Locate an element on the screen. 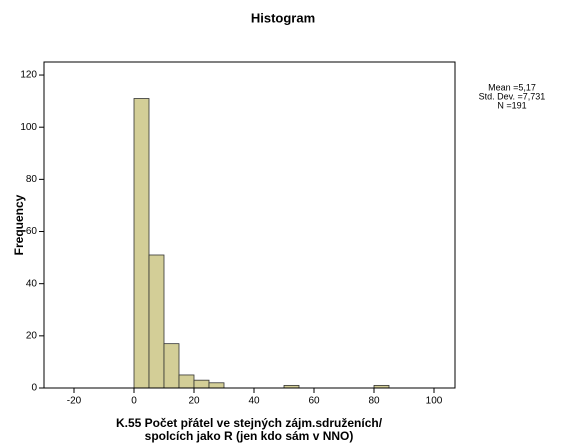  y-tick-label: 120 is located at coordinates (28, 75).